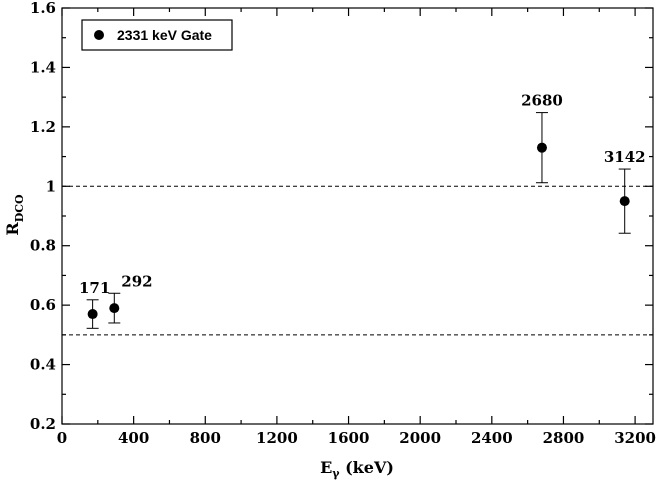 The image size is (656, 484). I want to click on legend: 2331 keV Gate, so click(157, 35).